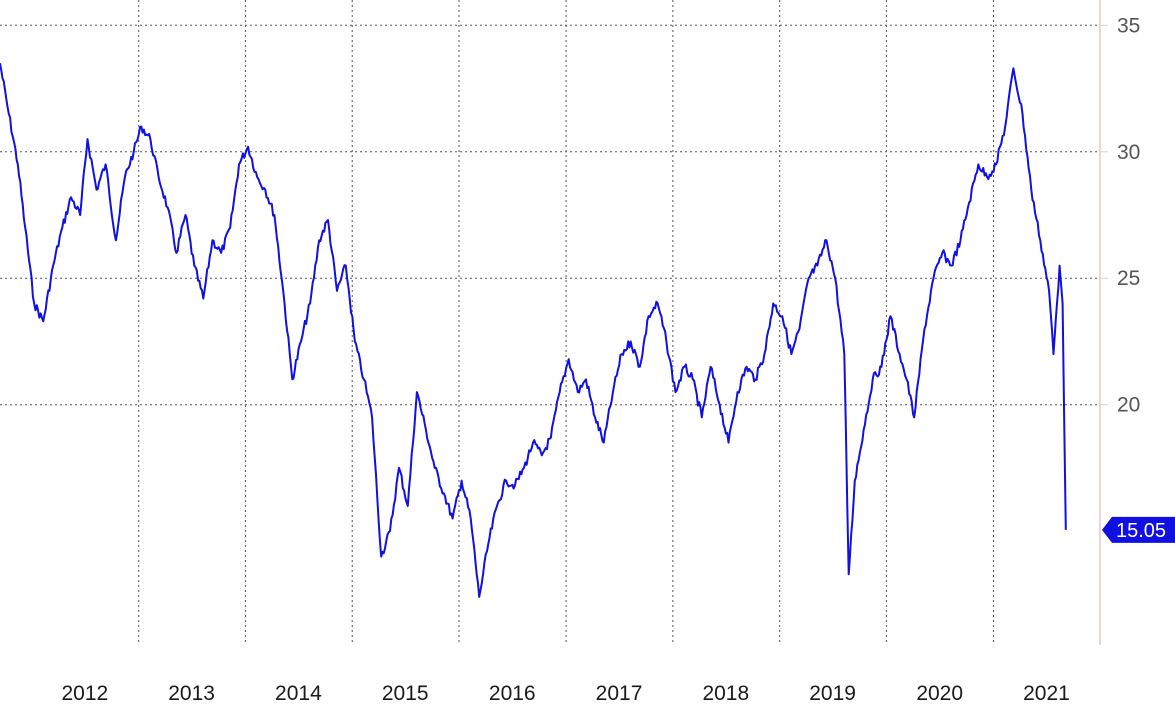 The height and width of the screenshot is (709, 1175). Describe the element at coordinates (1128, 405) in the screenshot. I see `y-tick-label-20: 20` at that location.